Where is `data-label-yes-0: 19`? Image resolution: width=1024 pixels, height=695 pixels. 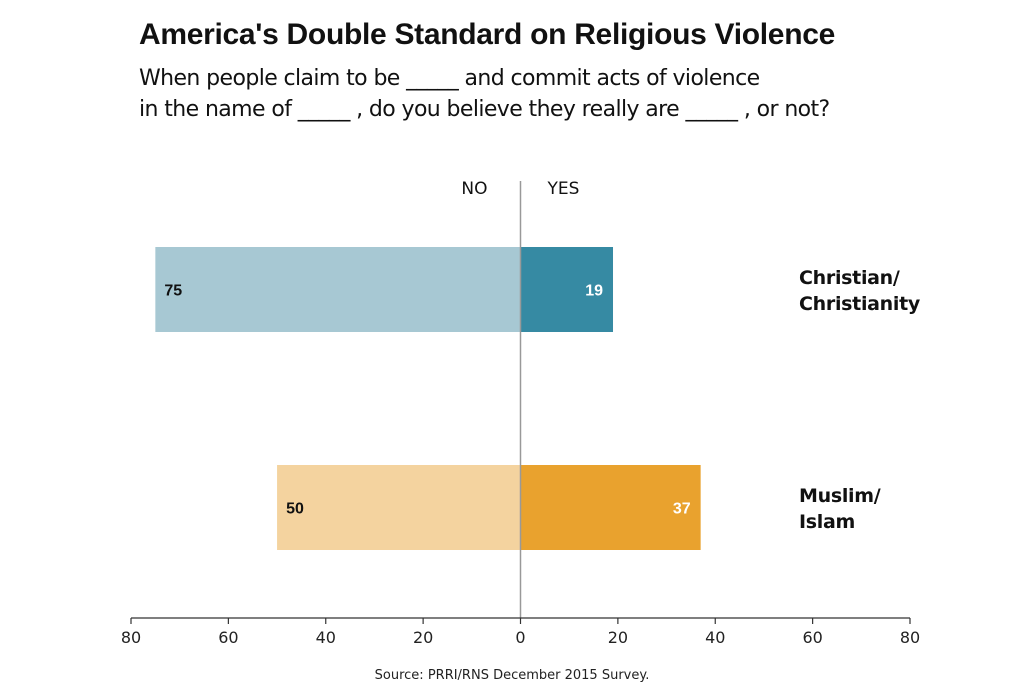
data-label-yes-0: 19 is located at coordinates (594, 291).